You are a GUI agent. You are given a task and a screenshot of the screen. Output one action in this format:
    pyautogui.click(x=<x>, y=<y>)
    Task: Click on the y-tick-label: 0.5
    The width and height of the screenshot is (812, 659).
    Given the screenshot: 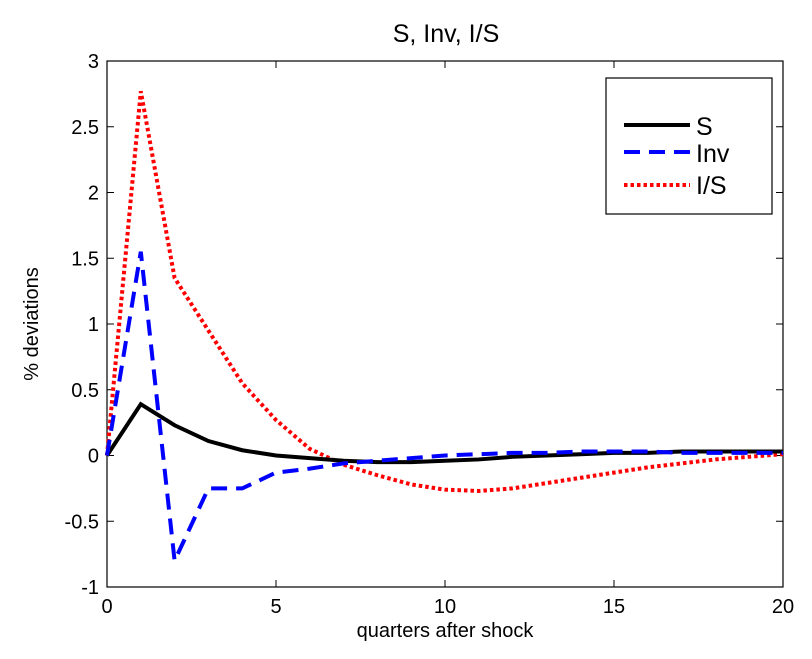 What is the action you would take?
    pyautogui.click(x=85, y=391)
    